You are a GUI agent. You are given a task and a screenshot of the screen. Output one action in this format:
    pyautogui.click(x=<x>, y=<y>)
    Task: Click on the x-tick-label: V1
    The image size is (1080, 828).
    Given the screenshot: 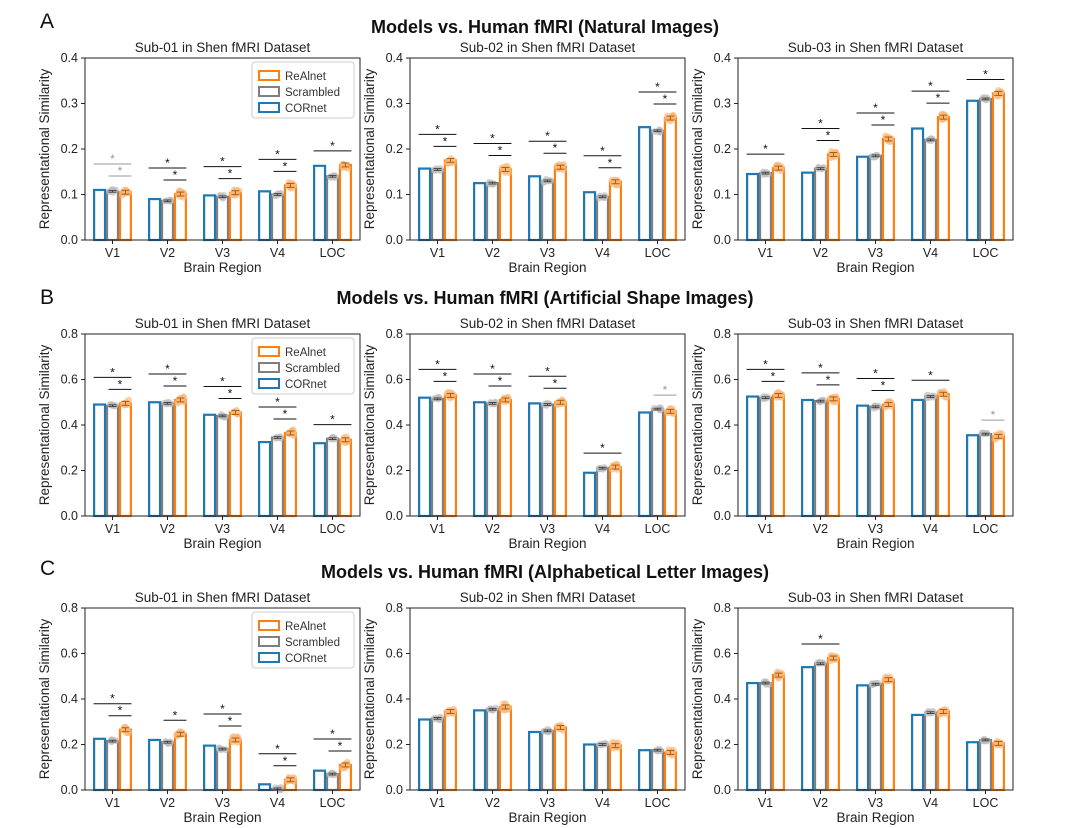 What is the action you would take?
    pyautogui.click(x=437, y=253)
    